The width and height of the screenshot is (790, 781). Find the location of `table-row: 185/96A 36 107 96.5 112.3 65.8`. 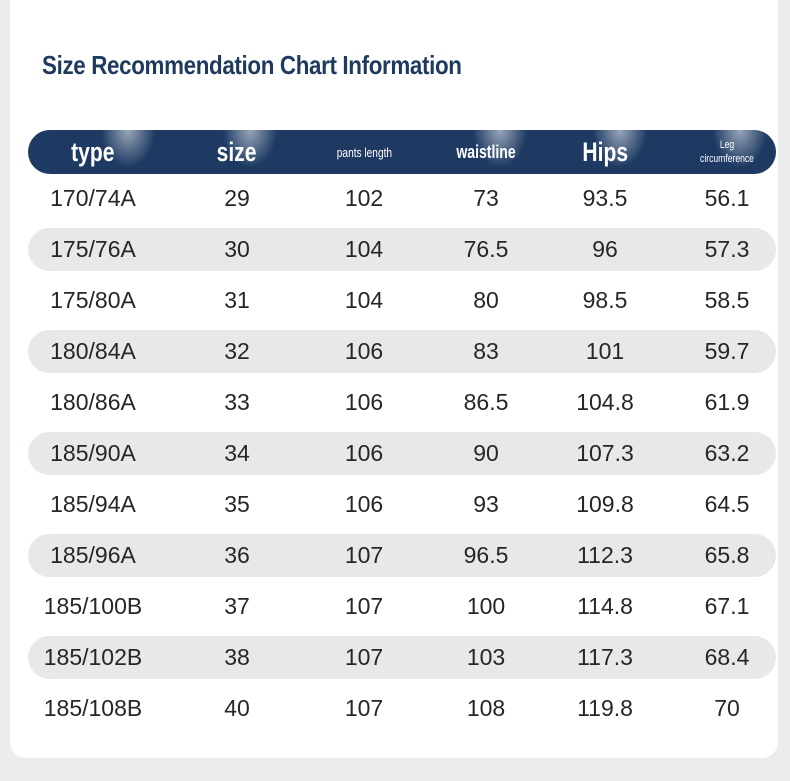

table-row: 185/96A 36 107 96.5 112.3 65.8 is located at coordinates (402, 555).